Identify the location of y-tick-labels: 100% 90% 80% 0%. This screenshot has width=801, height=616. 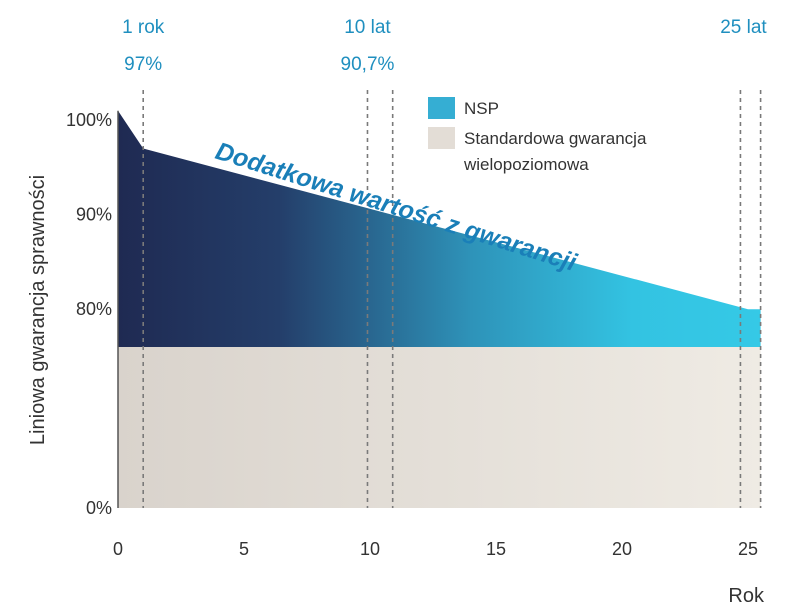
(89, 314).